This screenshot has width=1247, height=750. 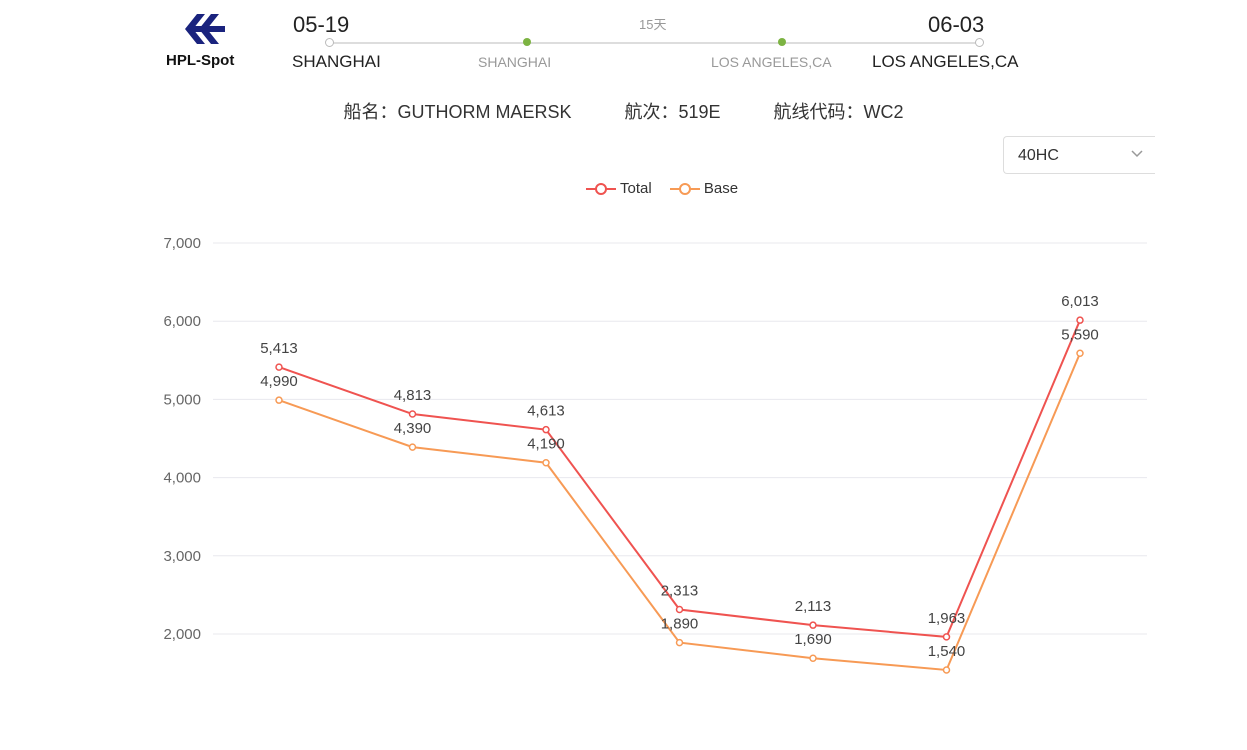 I want to click on destination-port: LOS ANGELES,CA, so click(x=945, y=61).